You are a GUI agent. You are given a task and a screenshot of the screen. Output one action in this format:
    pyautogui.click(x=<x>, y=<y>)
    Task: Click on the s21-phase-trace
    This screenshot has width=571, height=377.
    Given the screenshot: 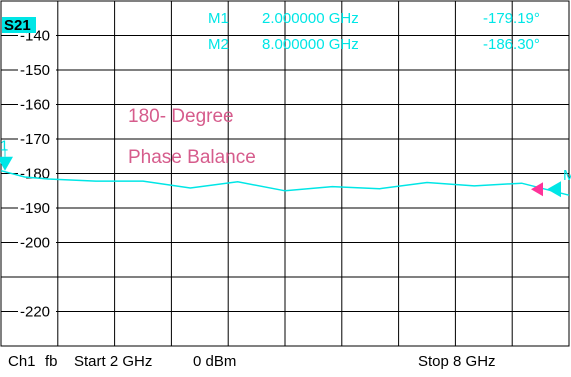 What is the action you would take?
    pyautogui.click(x=285, y=182)
    